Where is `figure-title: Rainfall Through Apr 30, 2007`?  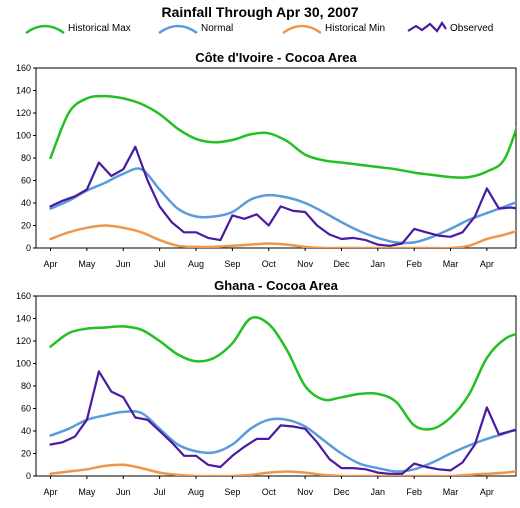 figure-title: Rainfall Through Apr 30, 2007 is located at coordinates (259, 12).